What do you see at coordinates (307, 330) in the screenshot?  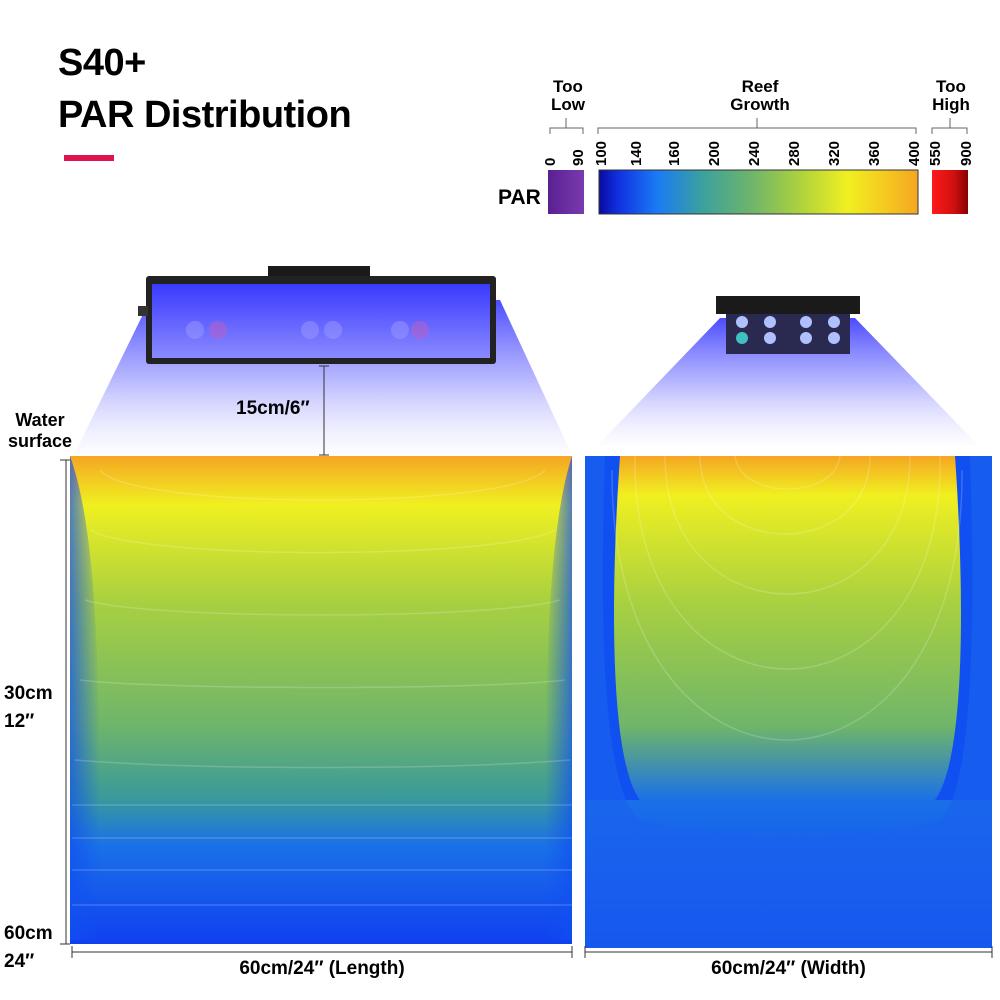 I see `lens-dots` at bounding box center [307, 330].